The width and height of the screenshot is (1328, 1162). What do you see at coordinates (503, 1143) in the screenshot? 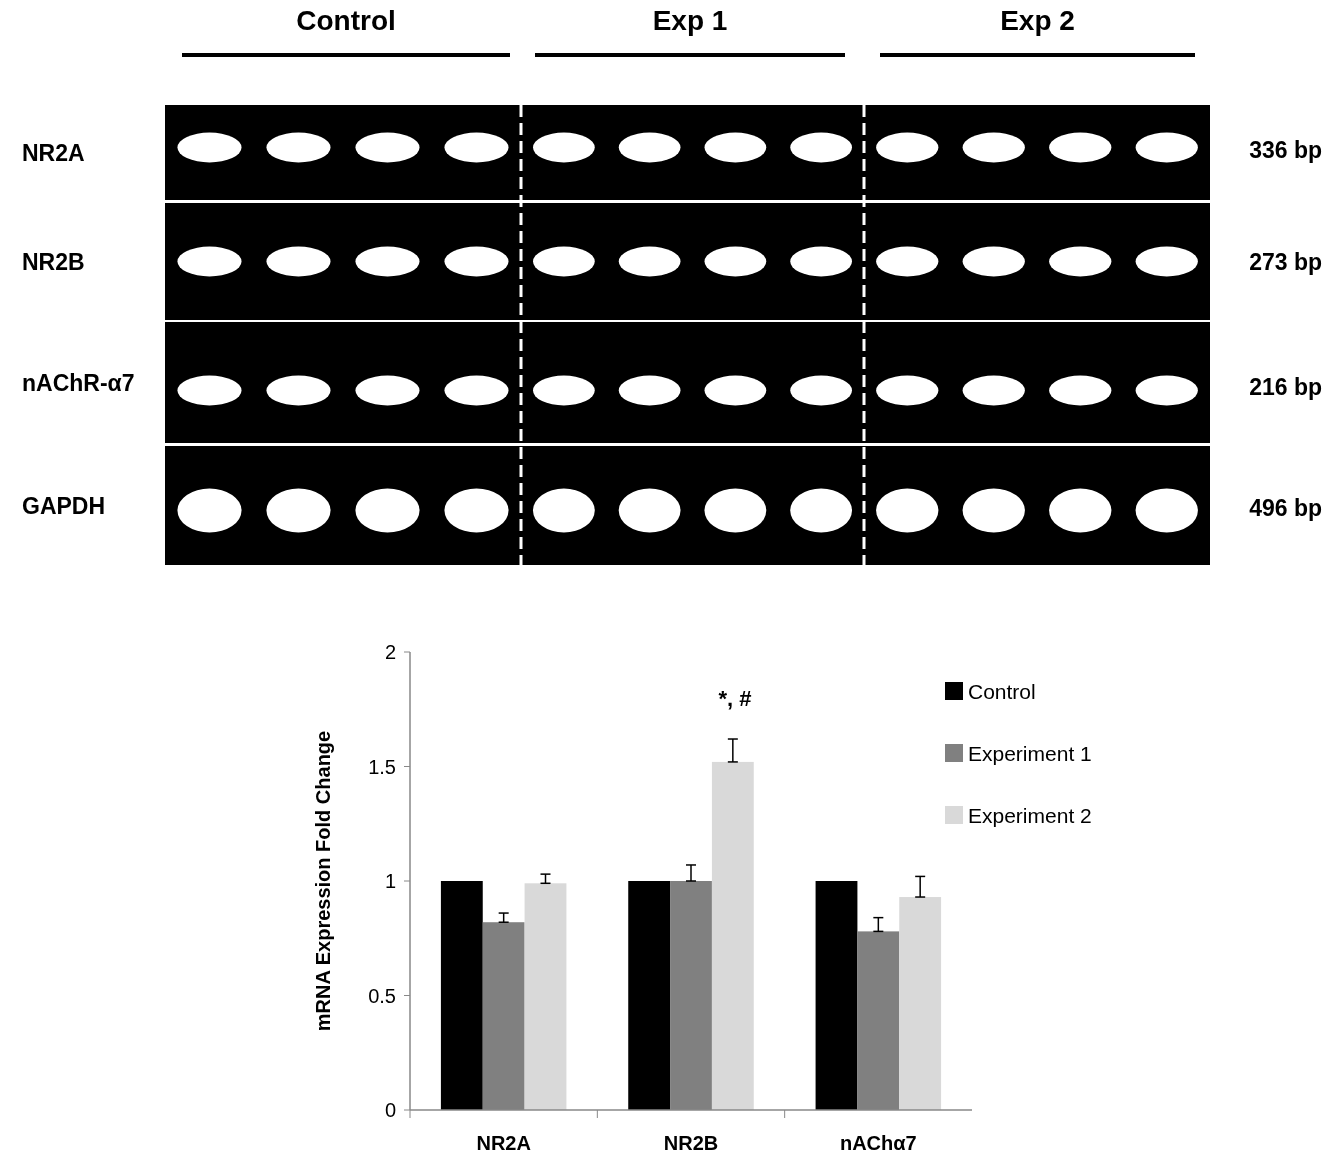
I see `x-tick-label: NR2A` at bounding box center [503, 1143].